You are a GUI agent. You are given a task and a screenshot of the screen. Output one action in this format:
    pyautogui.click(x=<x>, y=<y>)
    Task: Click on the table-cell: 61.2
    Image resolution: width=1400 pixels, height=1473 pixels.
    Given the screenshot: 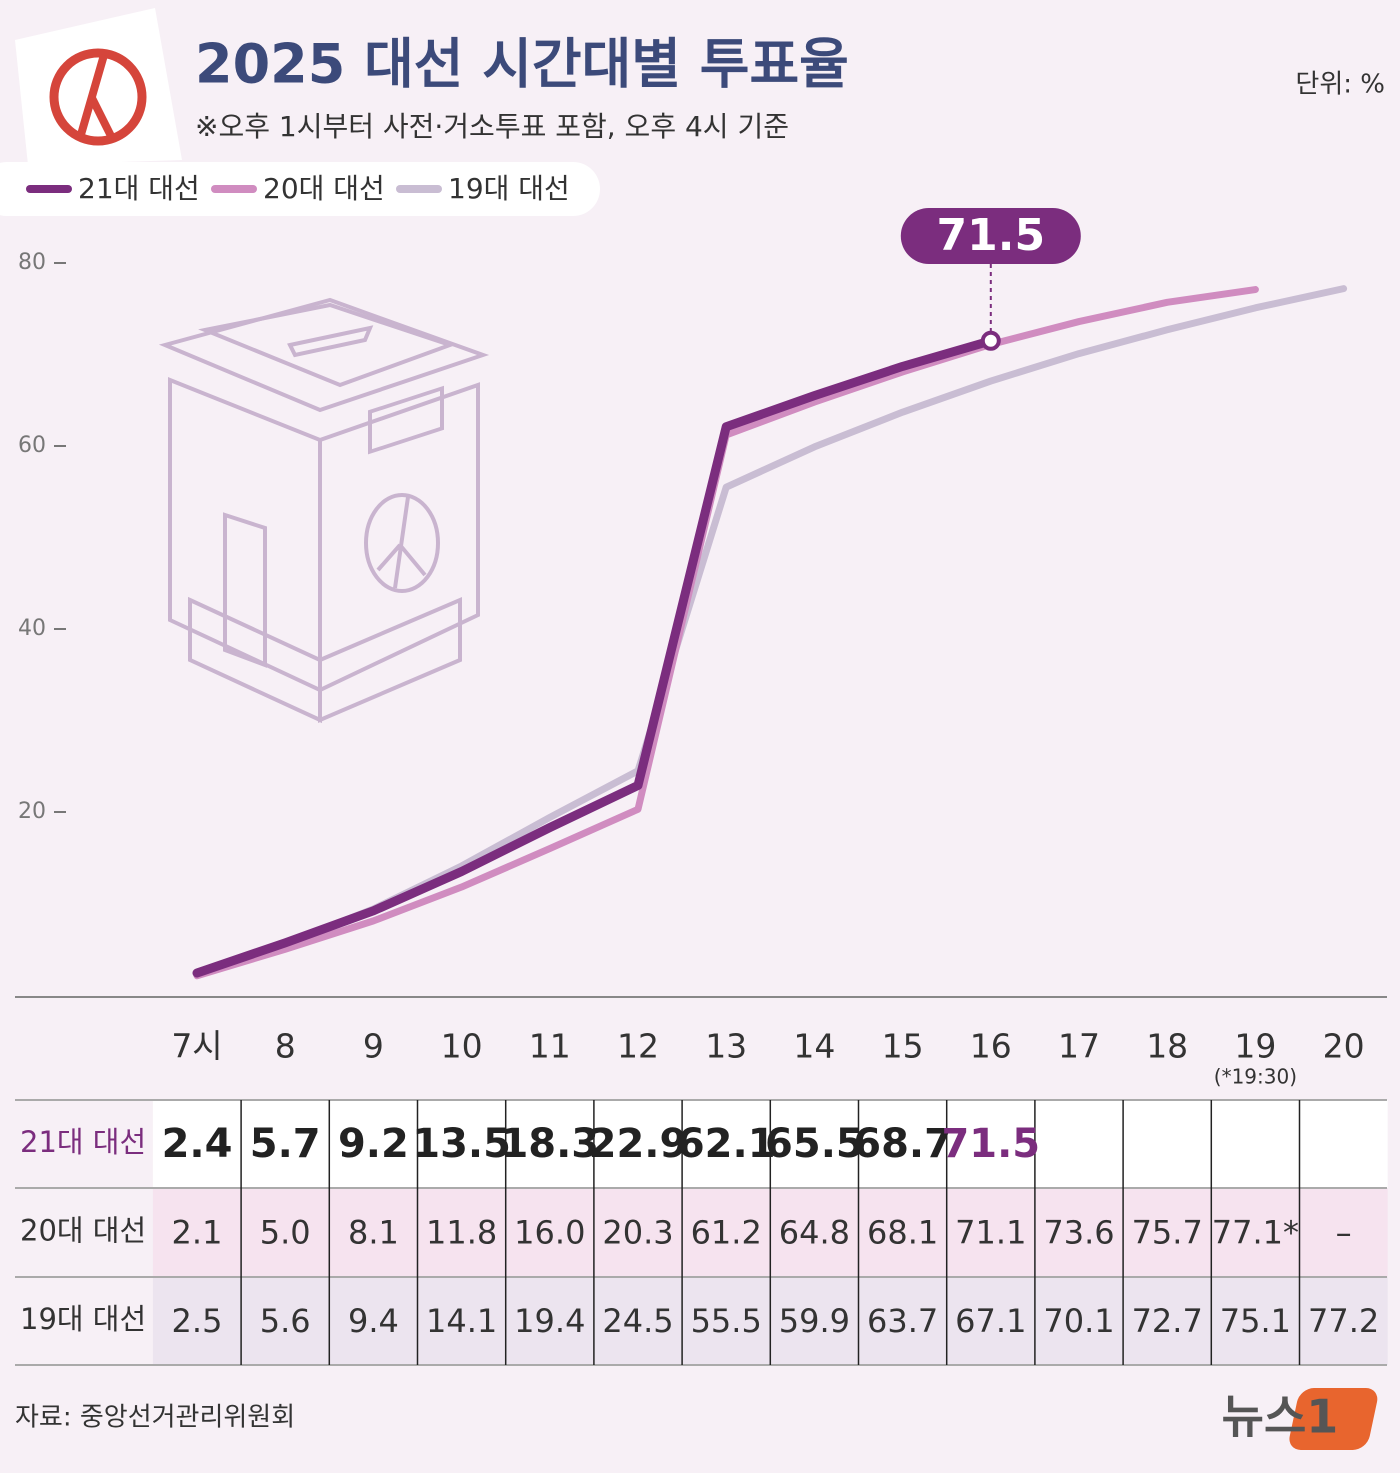 What is the action you would take?
    pyautogui.click(x=726, y=1233)
    